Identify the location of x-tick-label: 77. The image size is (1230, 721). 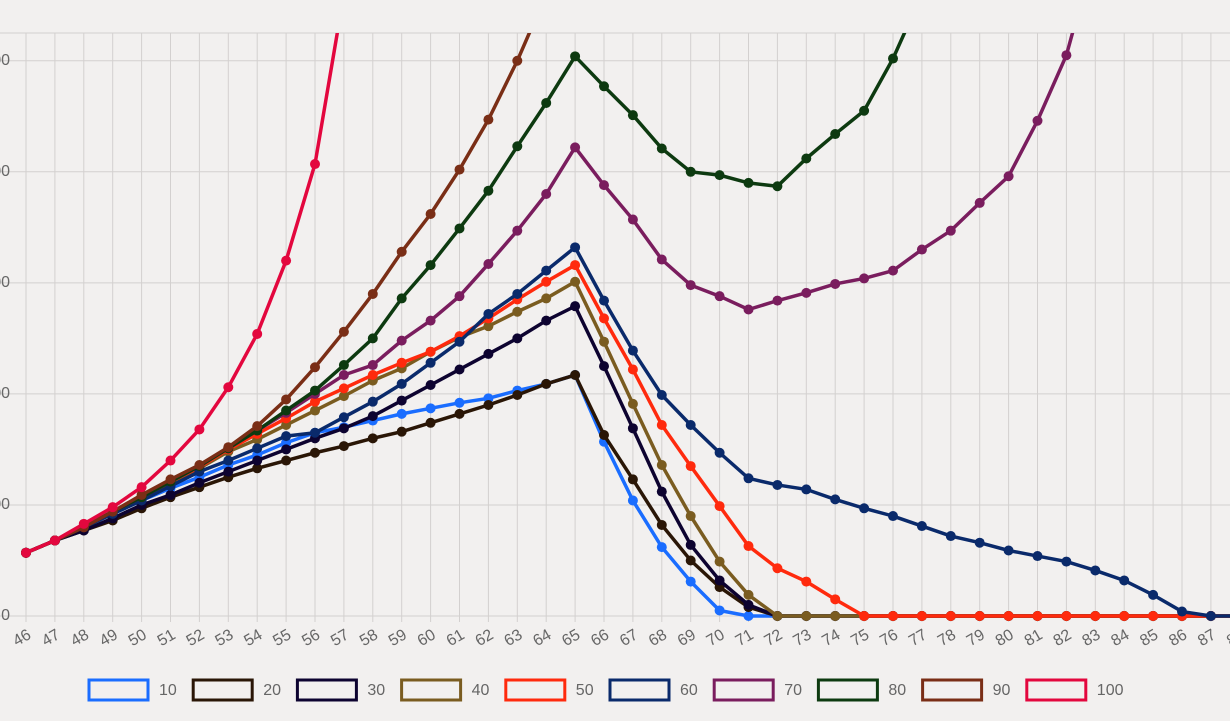
(918, 638).